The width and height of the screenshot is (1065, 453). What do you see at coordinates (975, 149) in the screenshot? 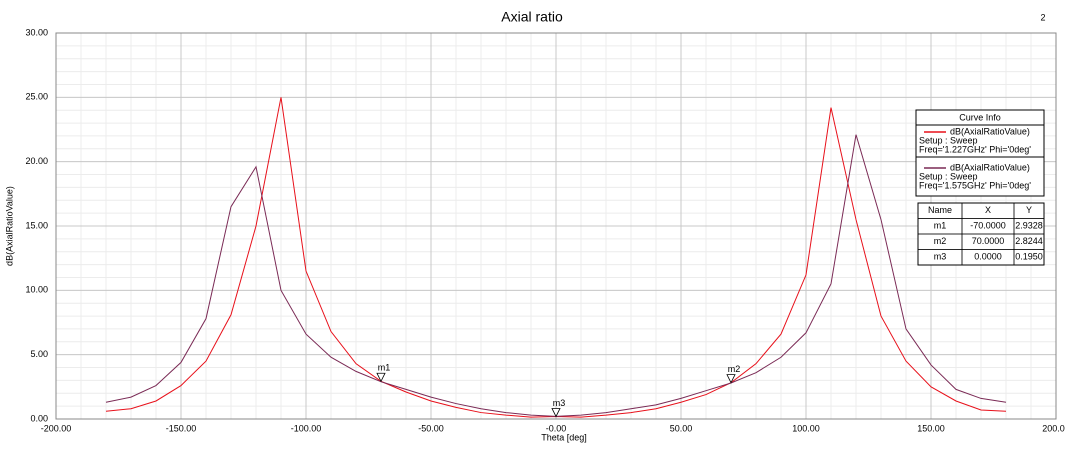
I see `legend-freq: Freq='1.227GHz' Phi='0deg'` at bounding box center [975, 149].